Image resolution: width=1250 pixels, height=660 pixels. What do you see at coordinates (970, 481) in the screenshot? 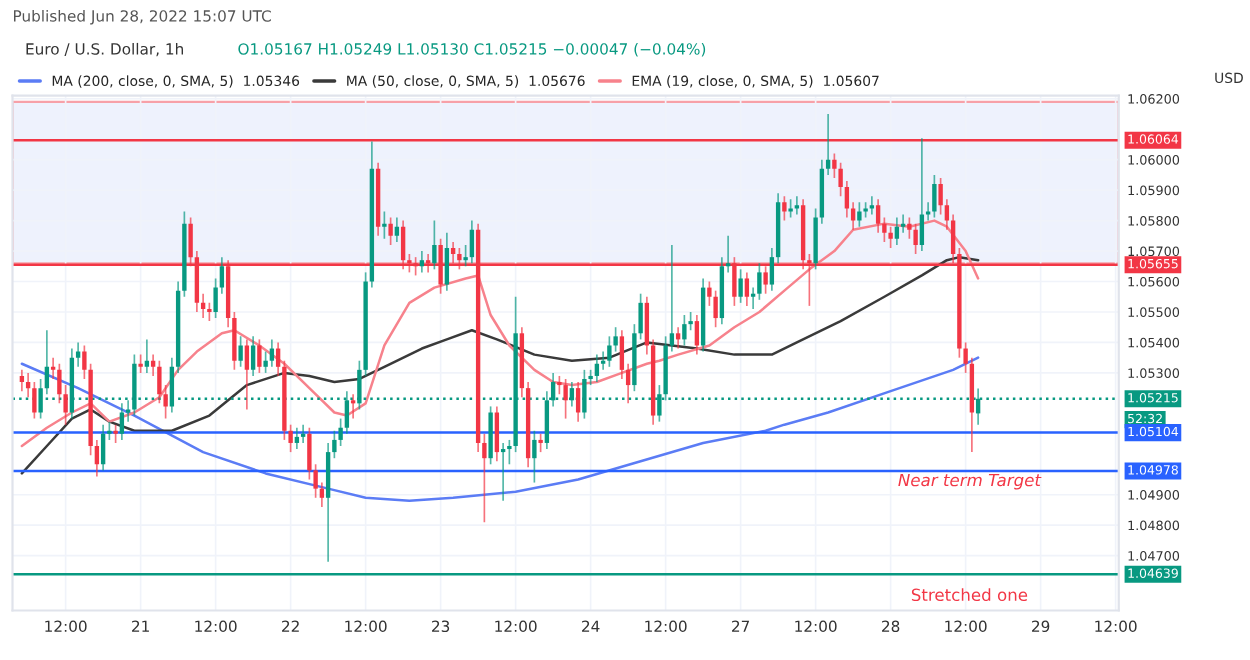
I see `annotation: Near term Target` at bounding box center [970, 481].